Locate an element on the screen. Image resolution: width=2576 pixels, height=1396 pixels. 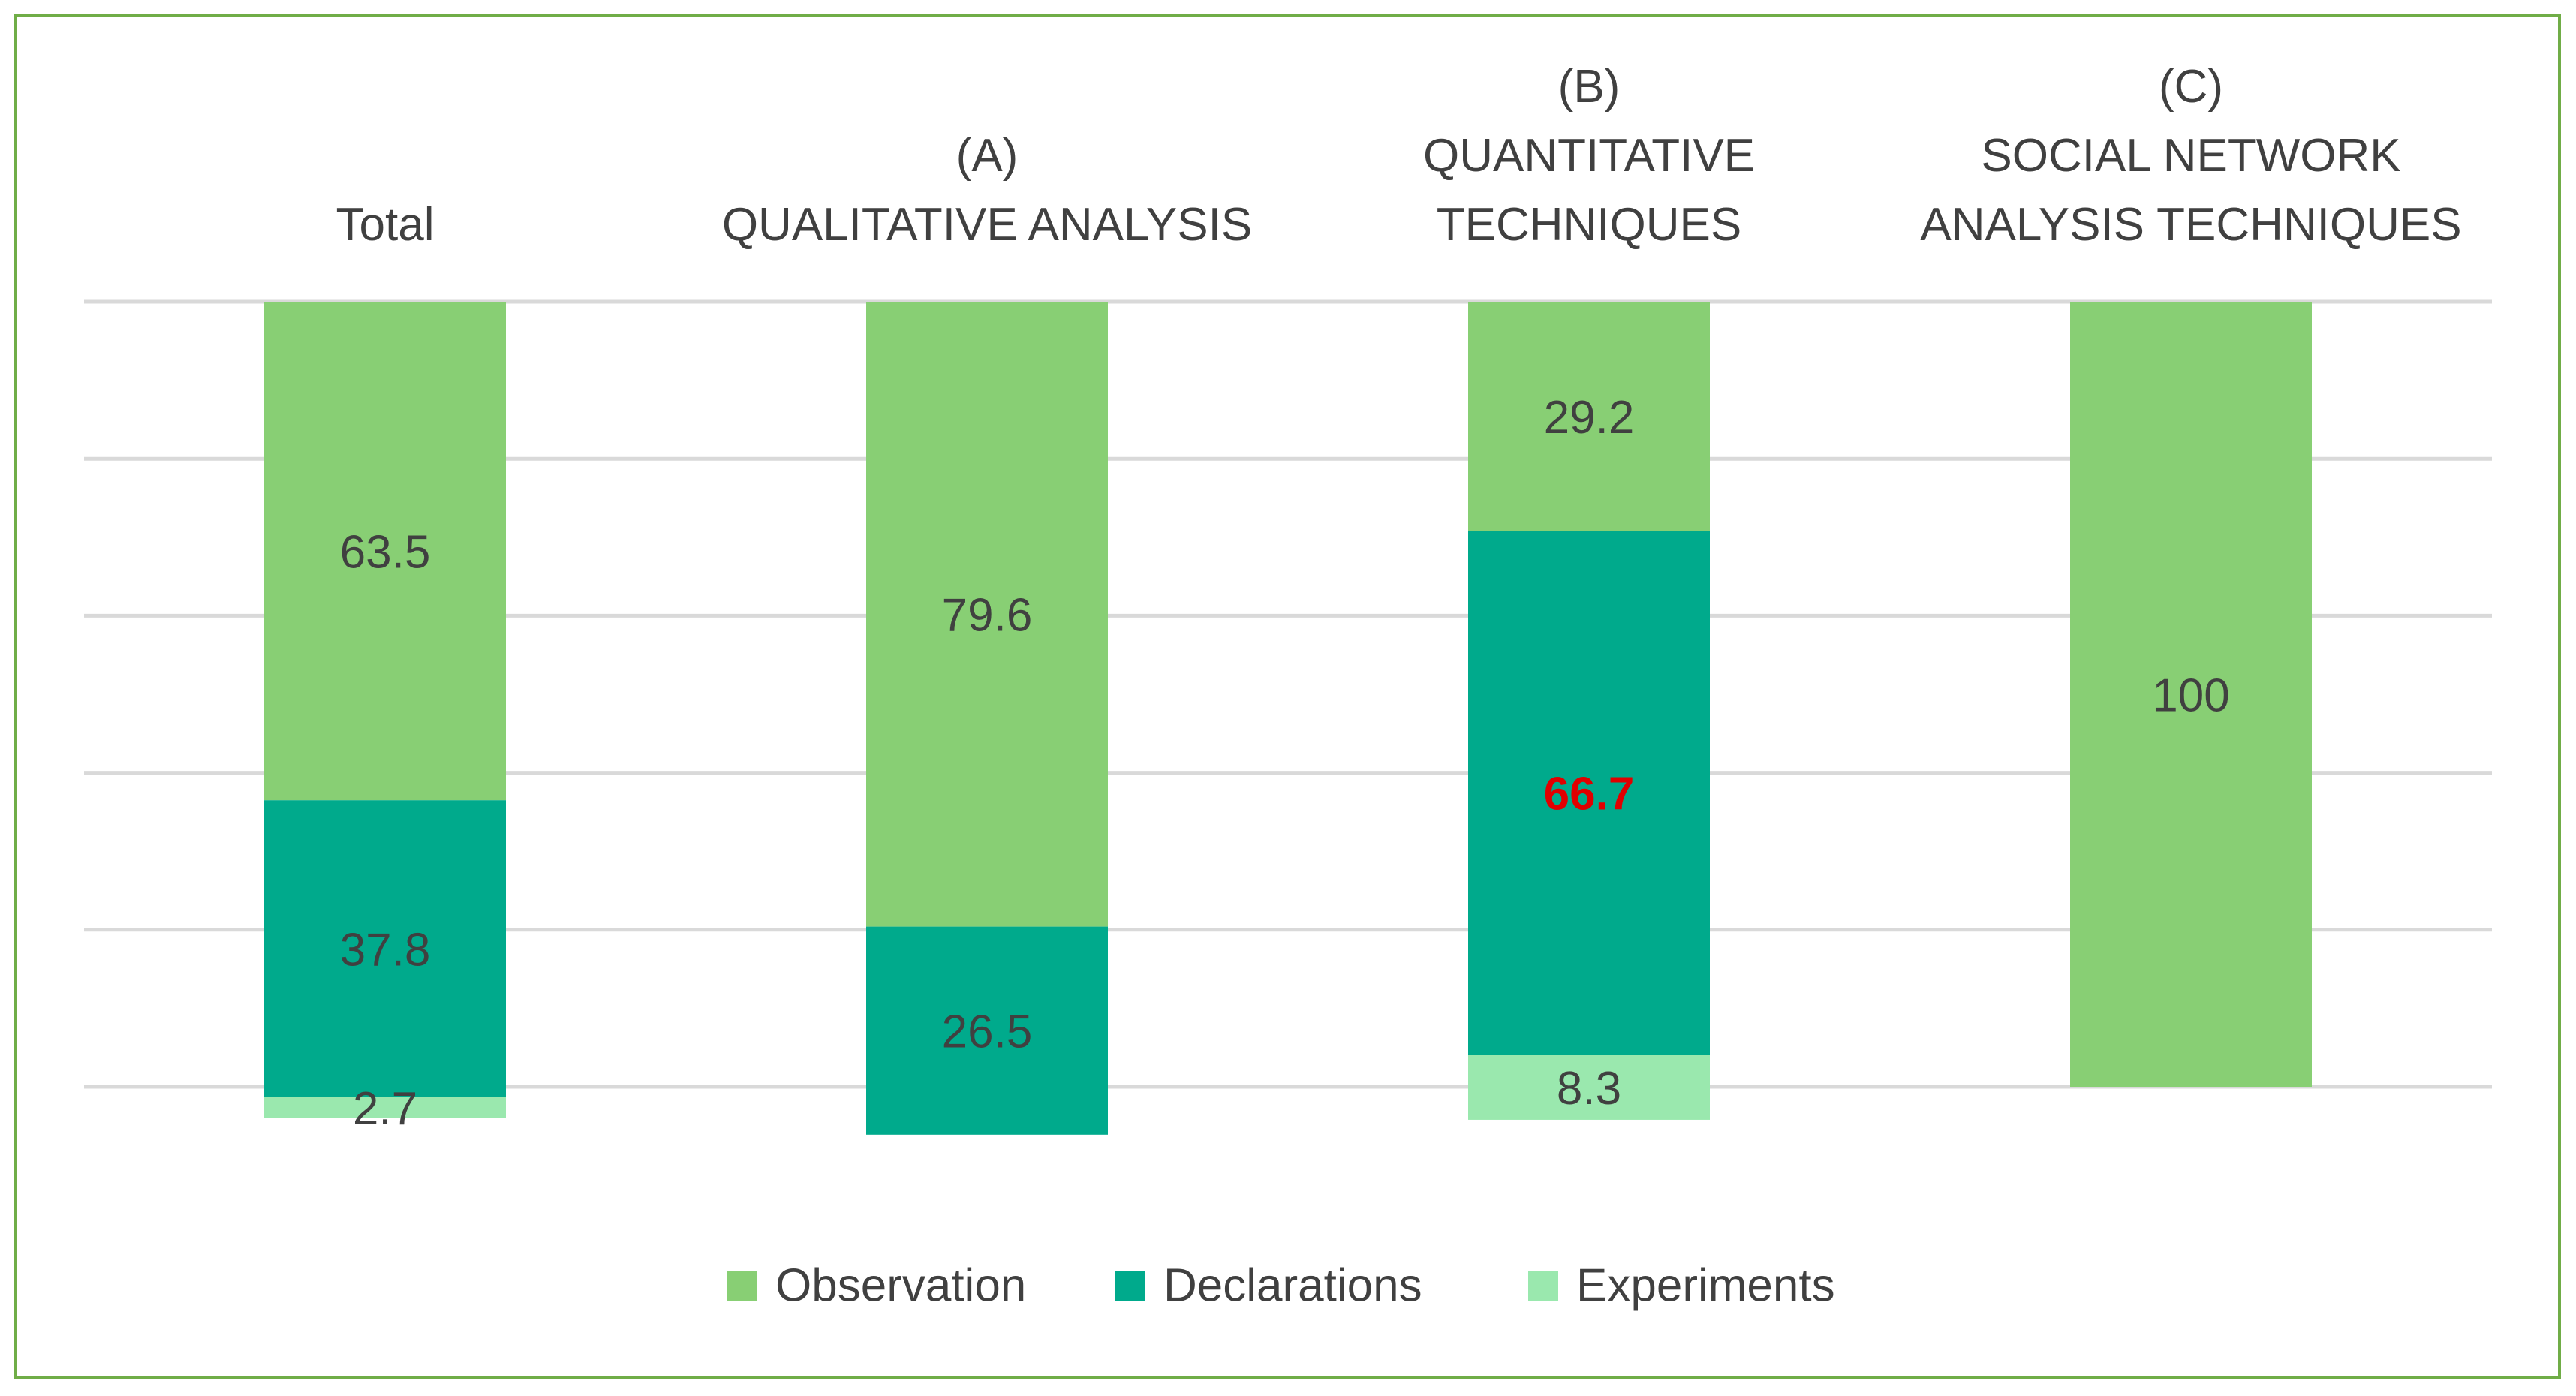
legend-swatch-experiments is located at coordinates (1543, 1286).